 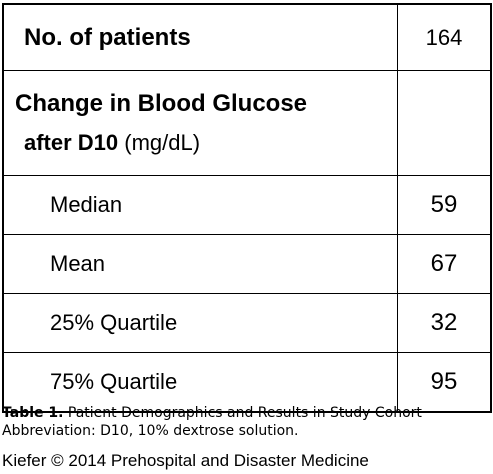 I want to click on table-row: Mean 67, so click(x=247, y=263).